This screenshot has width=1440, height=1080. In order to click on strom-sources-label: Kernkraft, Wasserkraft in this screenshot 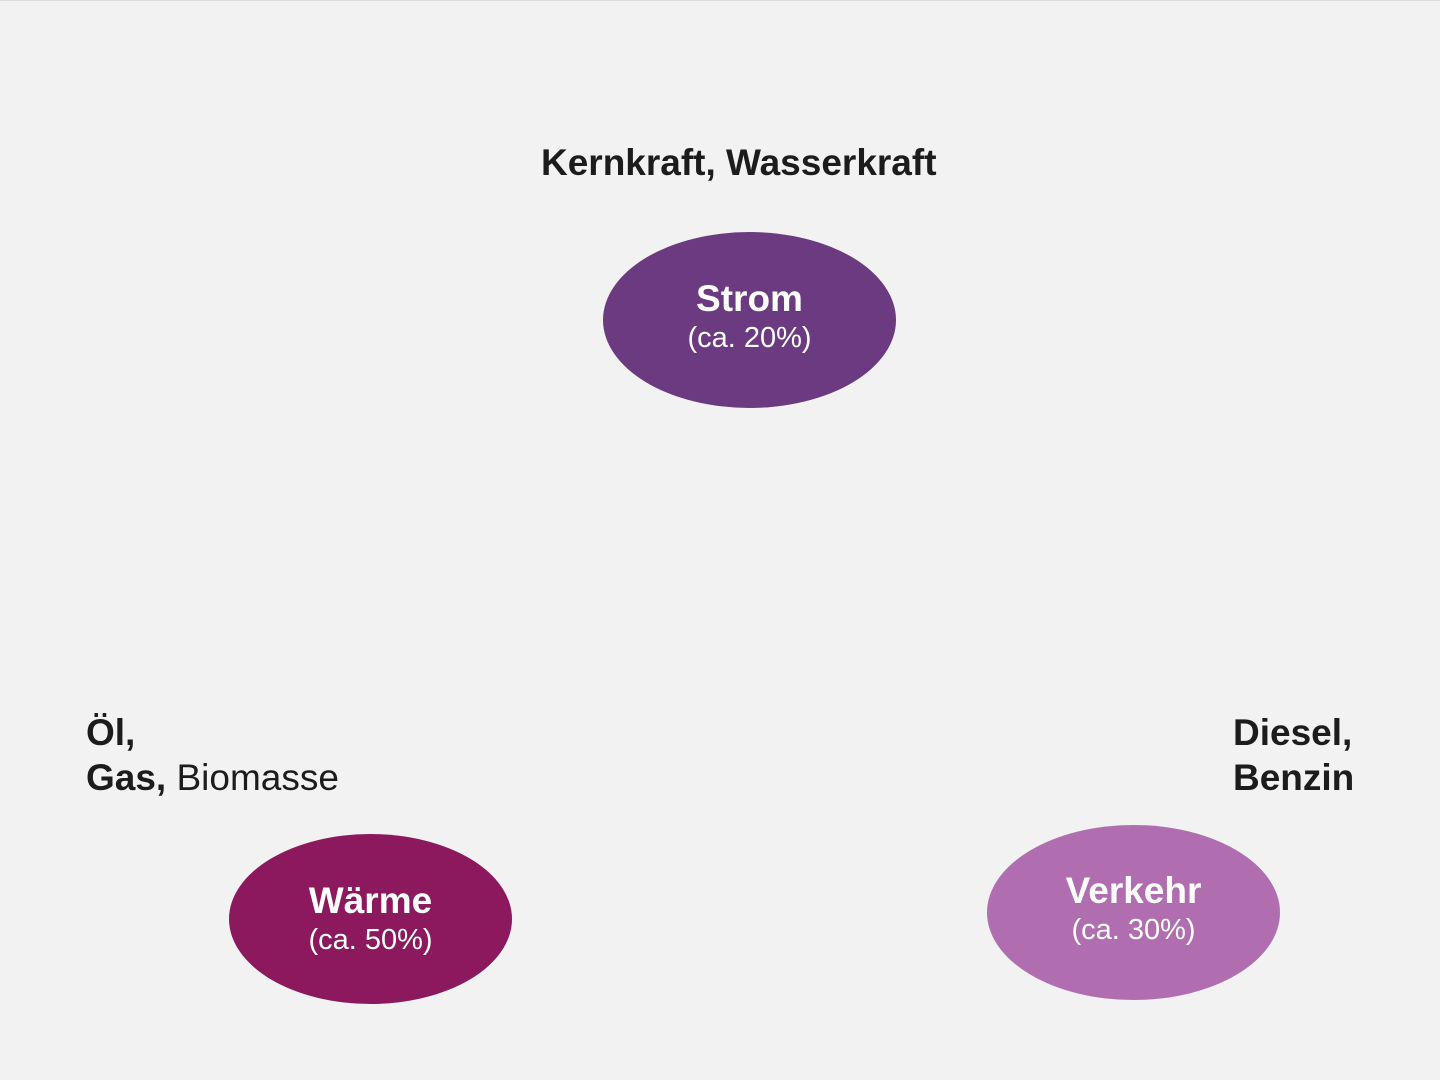, I will do `click(739, 162)`.